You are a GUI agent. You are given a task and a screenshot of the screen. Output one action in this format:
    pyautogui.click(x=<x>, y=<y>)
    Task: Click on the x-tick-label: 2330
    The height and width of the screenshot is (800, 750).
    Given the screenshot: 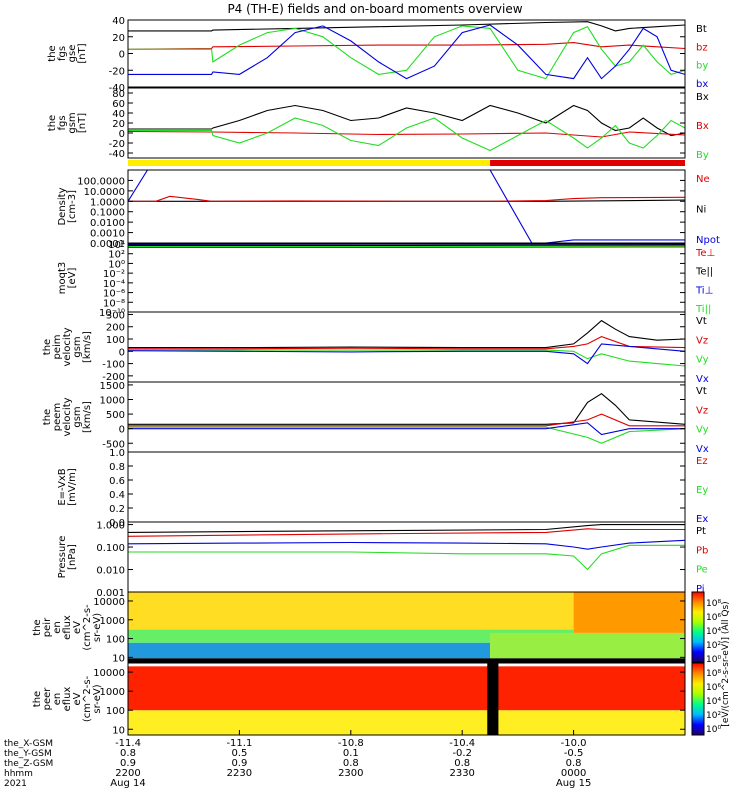 What is the action you would take?
    pyautogui.click(x=461, y=773)
    